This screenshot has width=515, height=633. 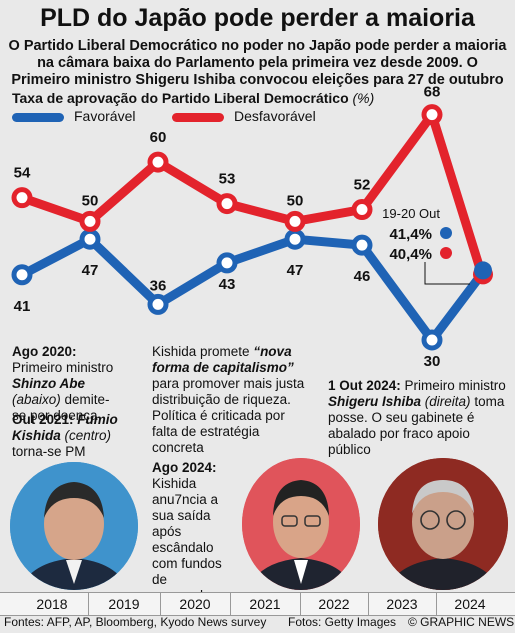 I want to click on portrait-ishiba-icon, so click(x=443, y=524).